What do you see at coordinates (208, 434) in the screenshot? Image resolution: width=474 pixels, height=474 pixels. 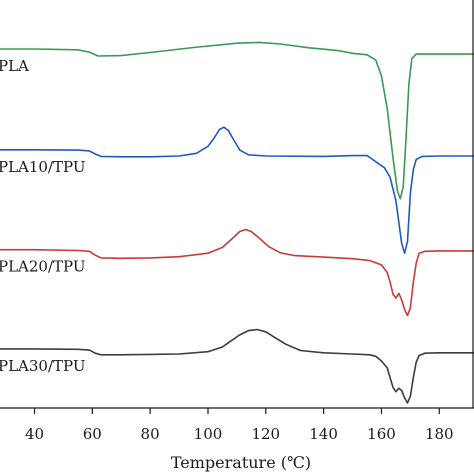 I see `x-tick-label: 100` at bounding box center [208, 434].